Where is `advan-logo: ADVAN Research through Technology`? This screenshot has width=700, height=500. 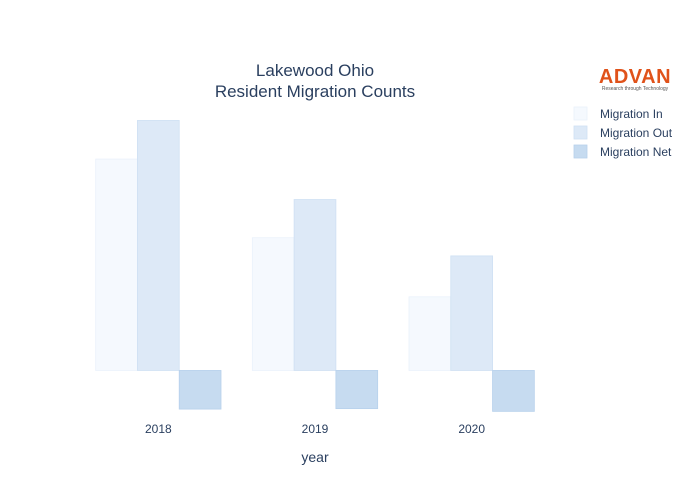
advan-logo: ADVAN Research through Technology is located at coordinates (635, 79).